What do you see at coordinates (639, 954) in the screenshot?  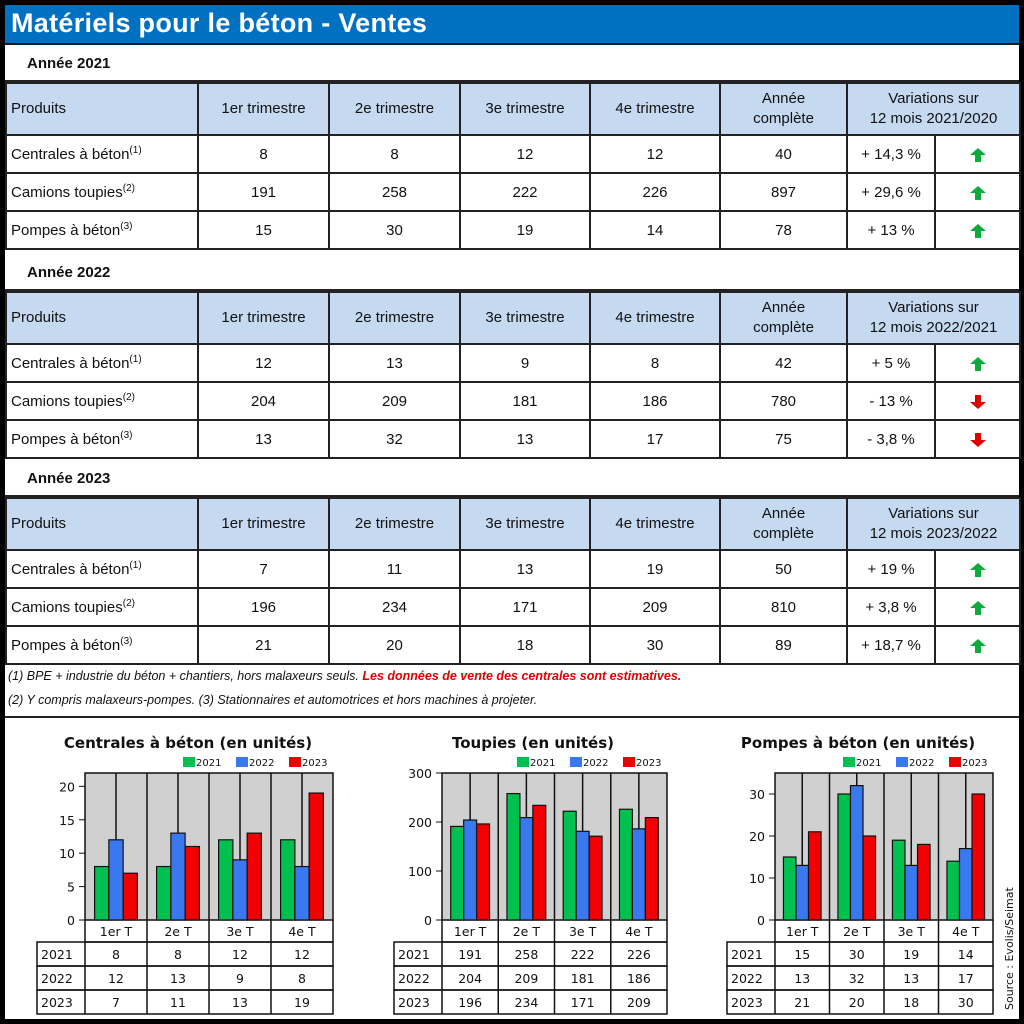 I see `data-label: 226` at bounding box center [639, 954].